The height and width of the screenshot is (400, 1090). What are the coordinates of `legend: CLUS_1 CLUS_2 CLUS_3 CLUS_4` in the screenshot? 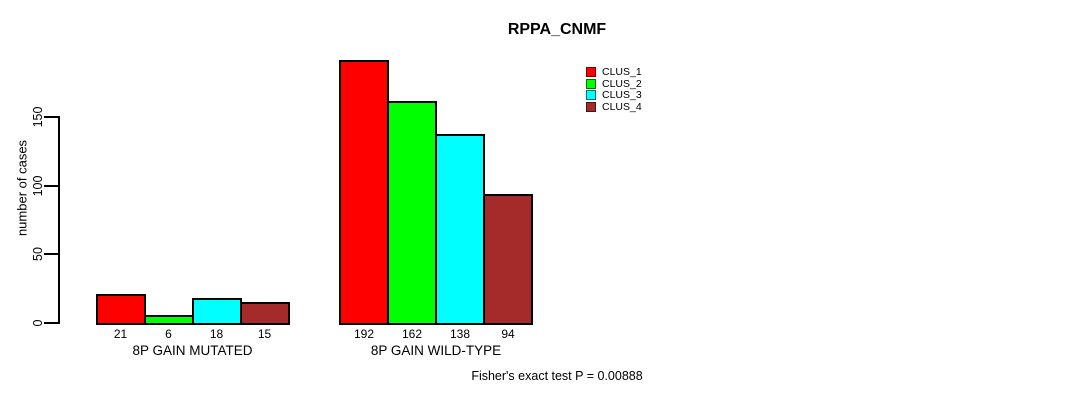 It's located at (614, 89).